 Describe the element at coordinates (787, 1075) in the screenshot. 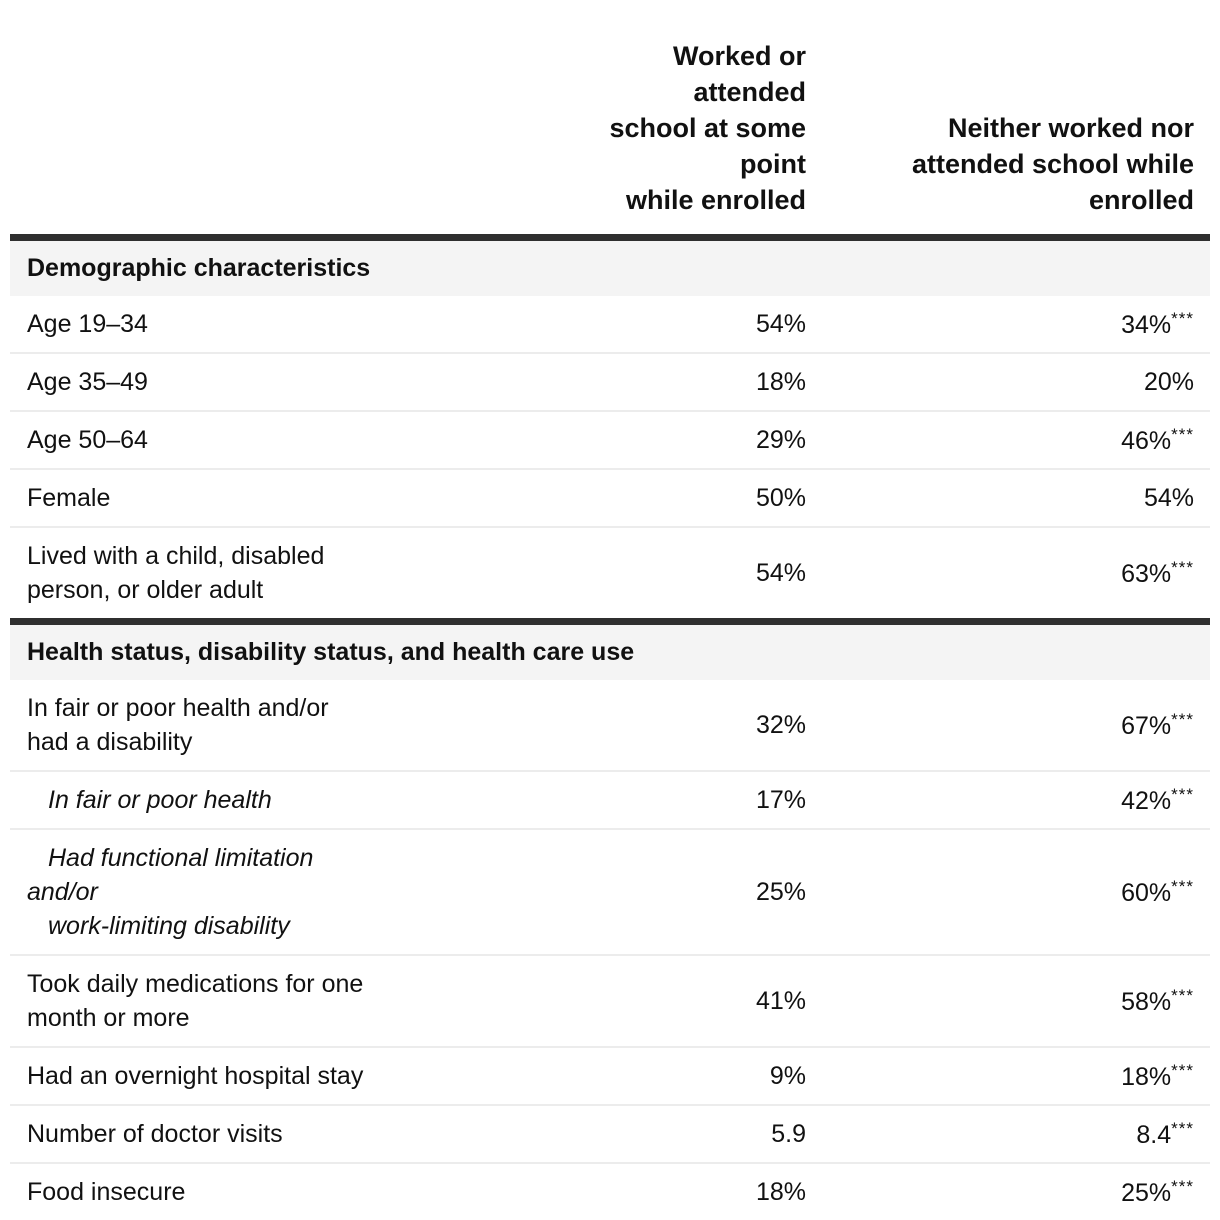

I see `value-worked: 9%` at that location.